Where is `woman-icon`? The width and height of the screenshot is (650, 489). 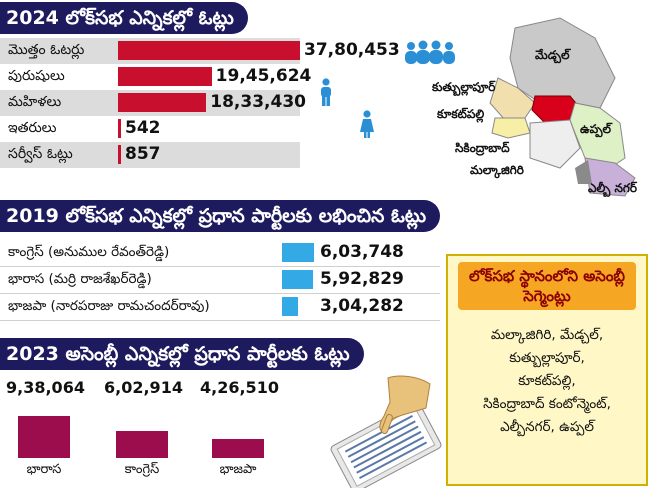 woman-icon is located at coordinates (367, 124).